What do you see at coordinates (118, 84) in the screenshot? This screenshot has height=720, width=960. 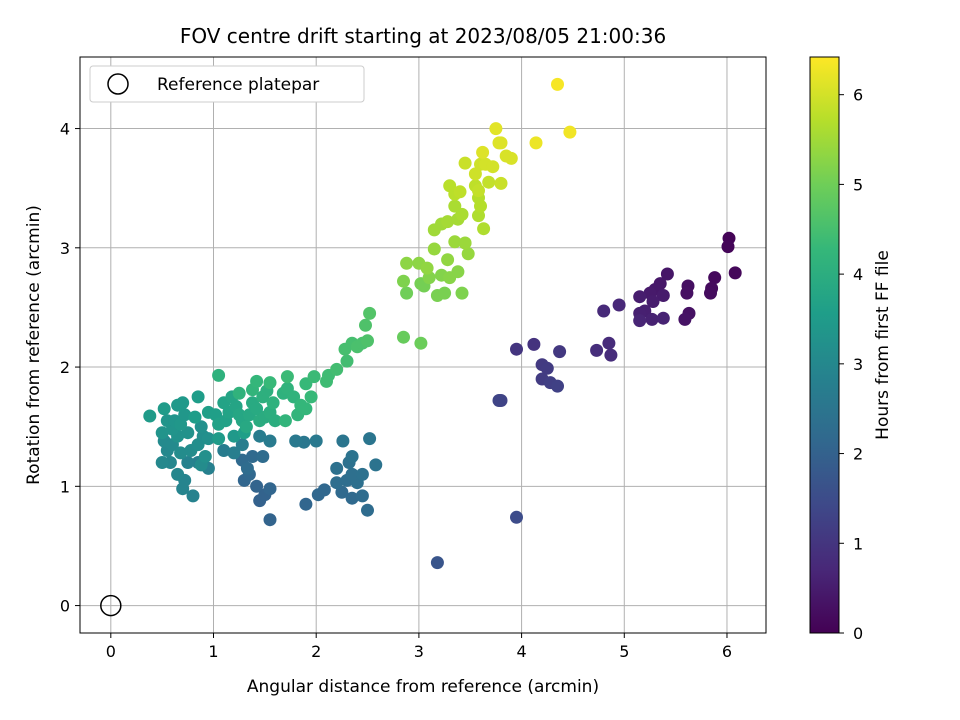 I see `legend-marker` at bounding box center [118, 84].